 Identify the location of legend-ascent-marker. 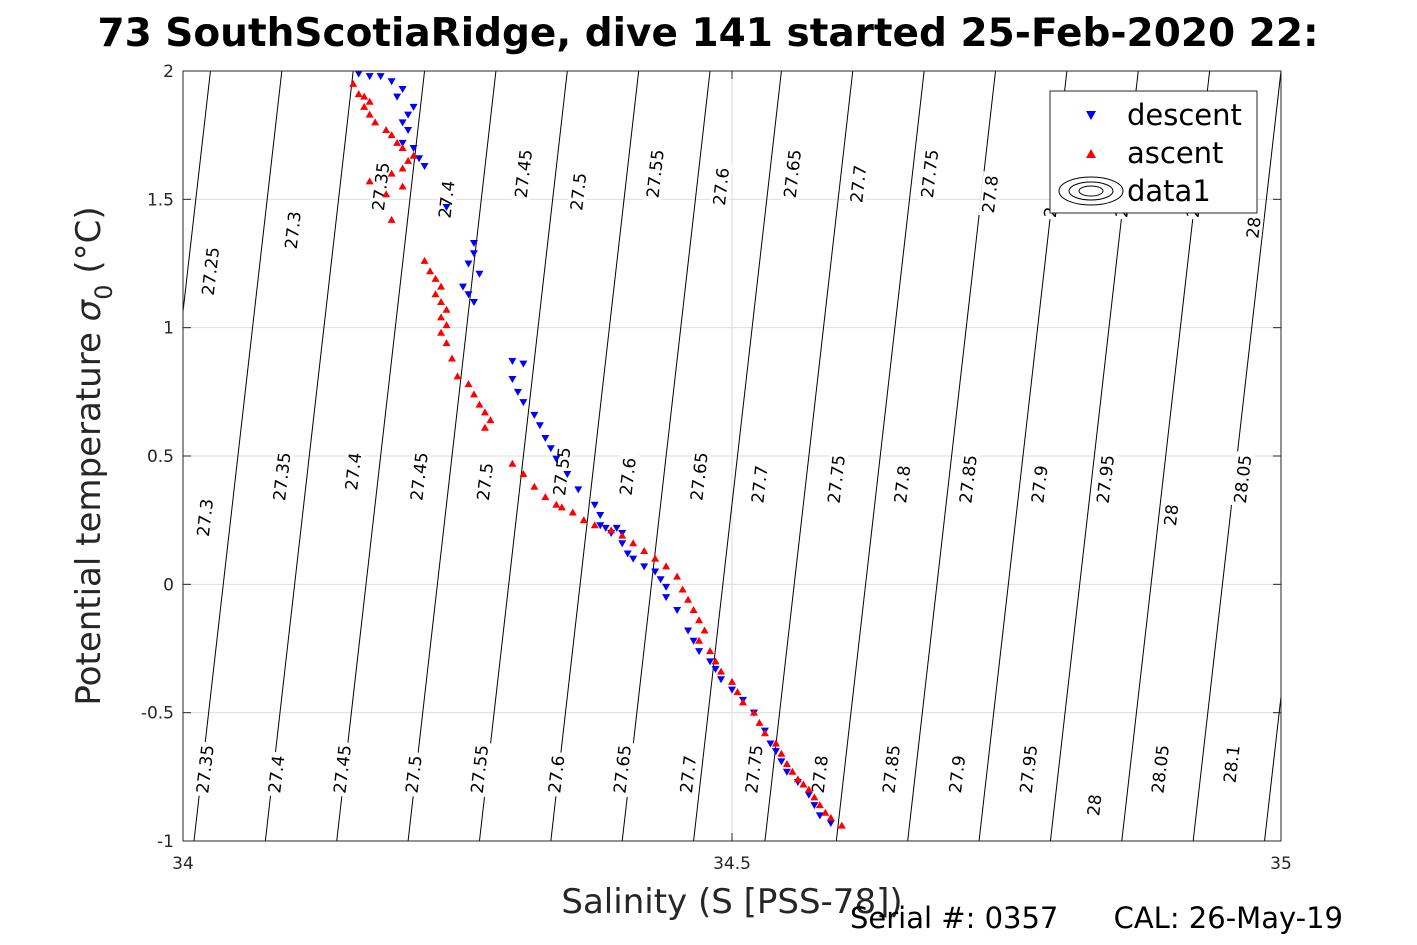
(1091, 153).